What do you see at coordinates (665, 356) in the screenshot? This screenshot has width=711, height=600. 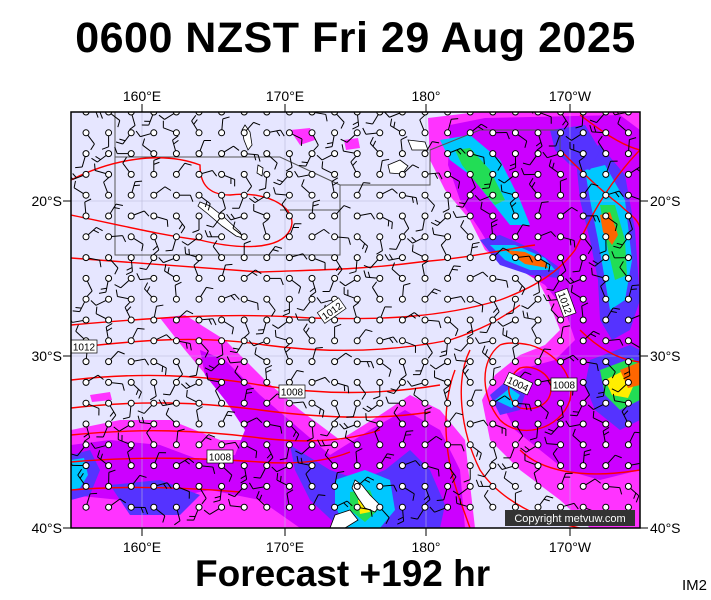 I see `lat-label-30s-right: 30°S` at bounding box center [665, 356].